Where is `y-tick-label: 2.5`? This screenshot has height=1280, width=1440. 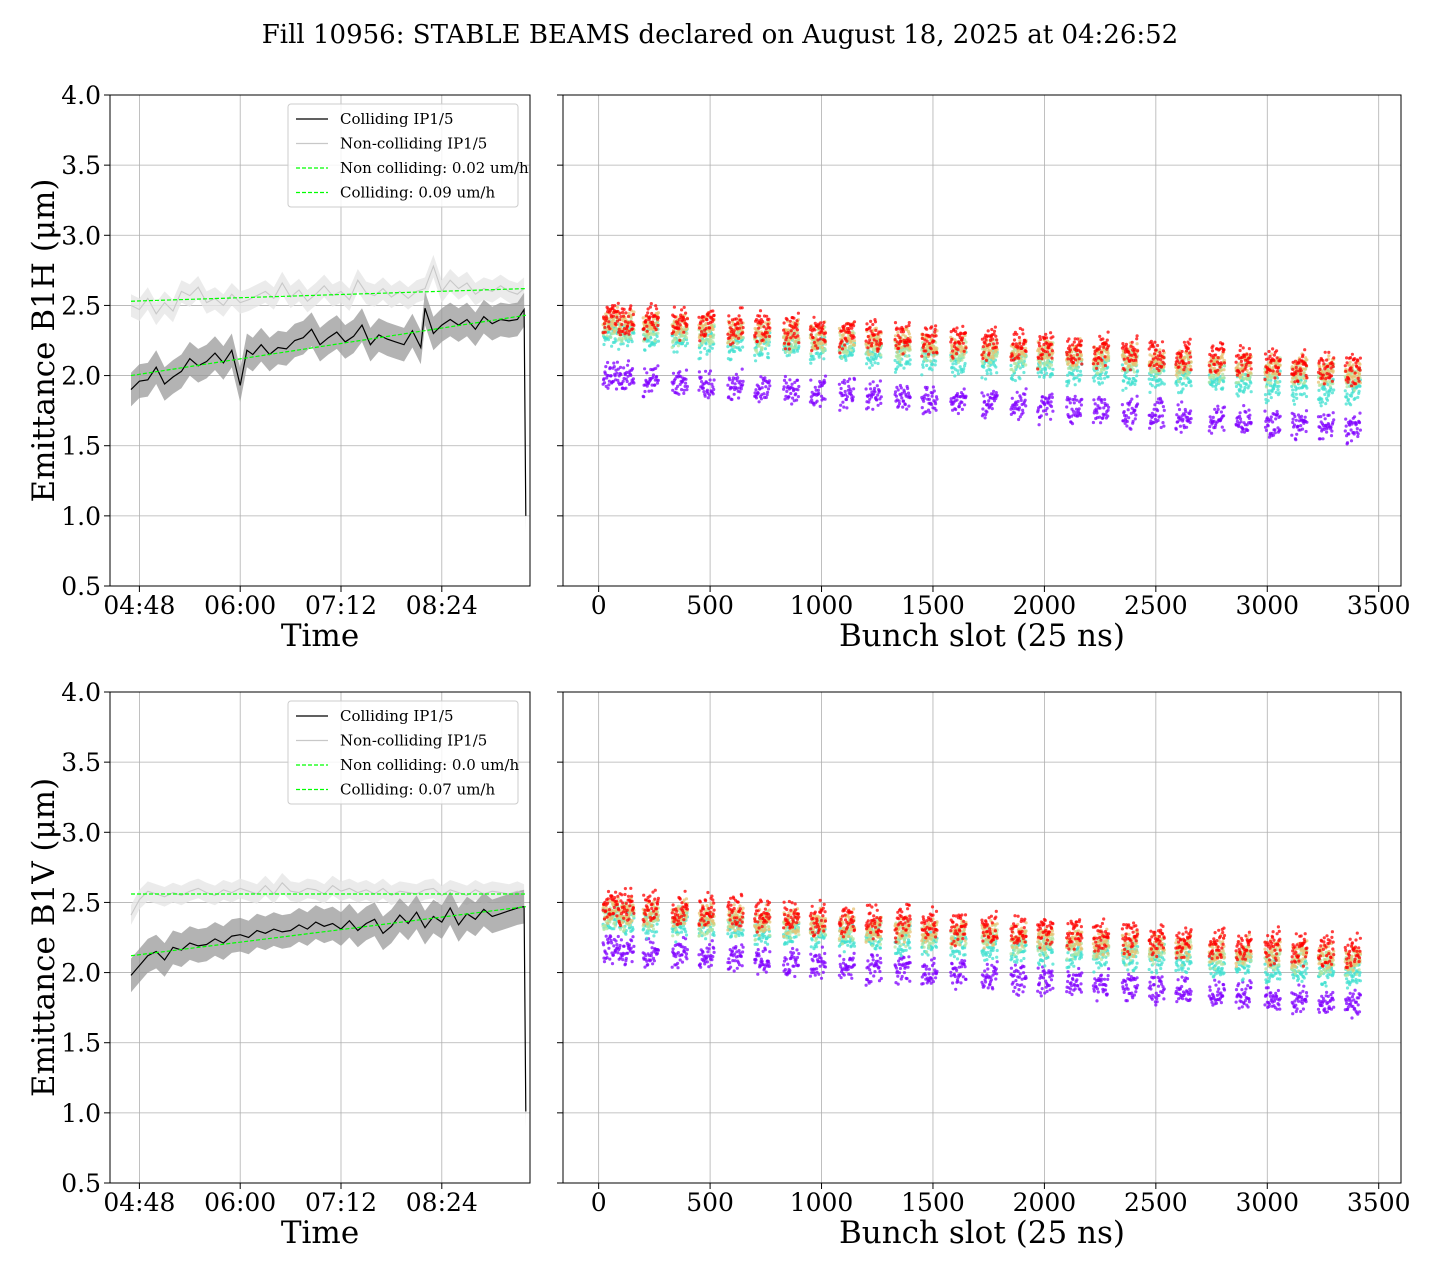 y-tick-label: 2.5 is located at coordinates (81, 305).